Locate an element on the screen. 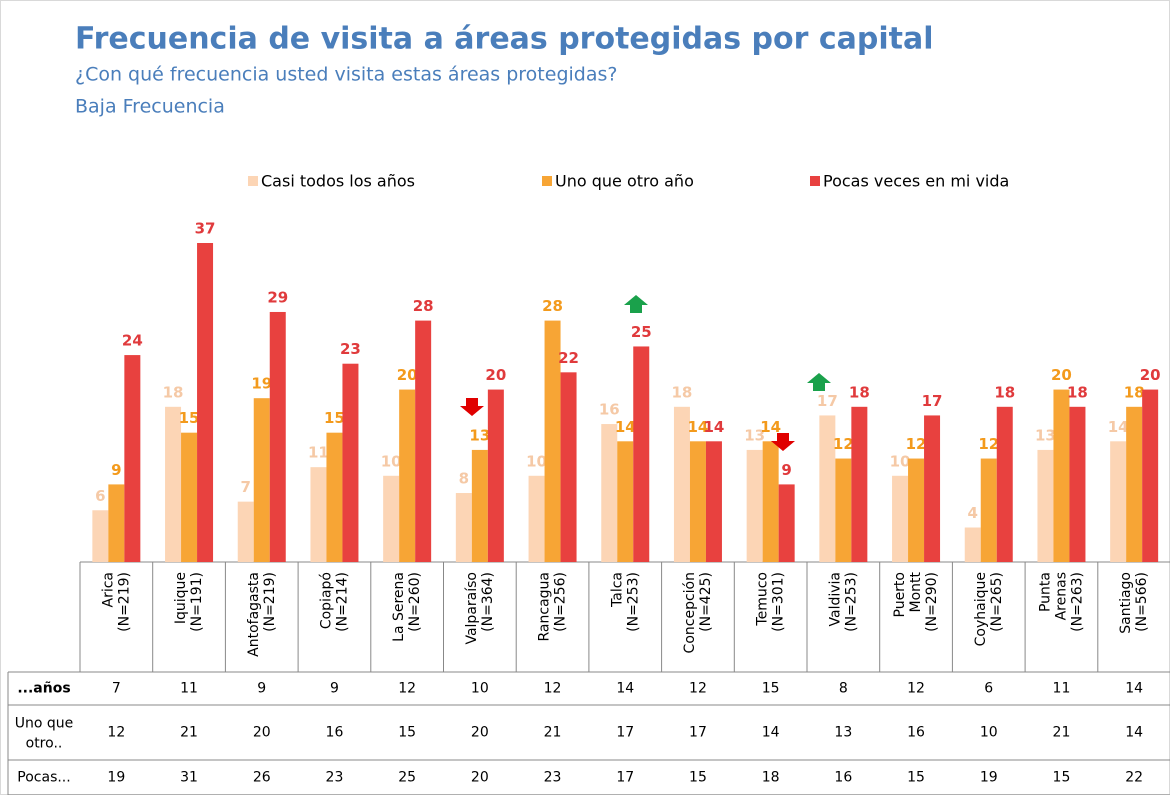 The image size is (1170, 795). table-cell: 8 is located at coordinates (843, 689).